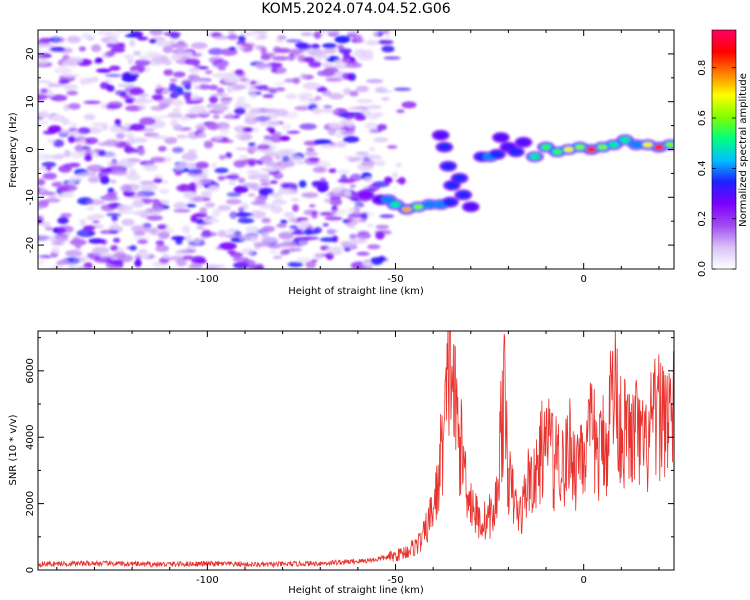  What do you see at coordinates (568, 149) in the screenshot?
I see `signal-point-core` at bounding box center [568, 149].